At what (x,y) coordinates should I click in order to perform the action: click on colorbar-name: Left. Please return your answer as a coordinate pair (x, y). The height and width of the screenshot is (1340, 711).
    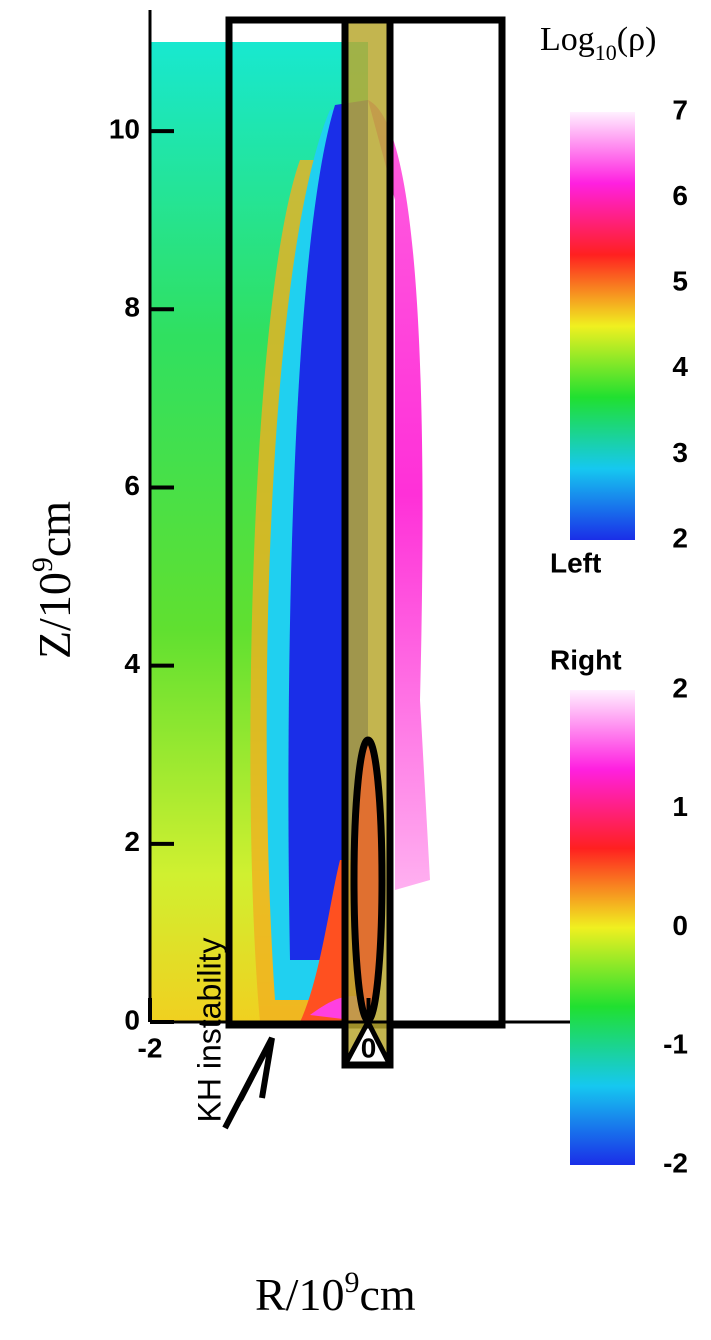
    Looking at the image, I should click on (575, 562).